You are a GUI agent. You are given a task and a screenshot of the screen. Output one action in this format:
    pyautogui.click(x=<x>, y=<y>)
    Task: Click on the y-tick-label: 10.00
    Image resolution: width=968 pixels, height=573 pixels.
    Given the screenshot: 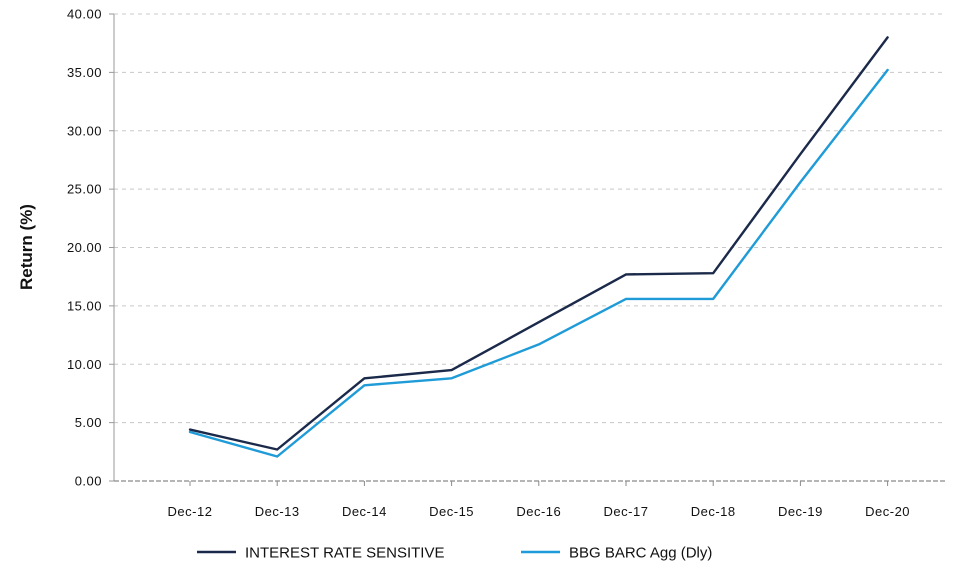 What is the action you would take?
    pyautogui.click(x=84, y=364)
    